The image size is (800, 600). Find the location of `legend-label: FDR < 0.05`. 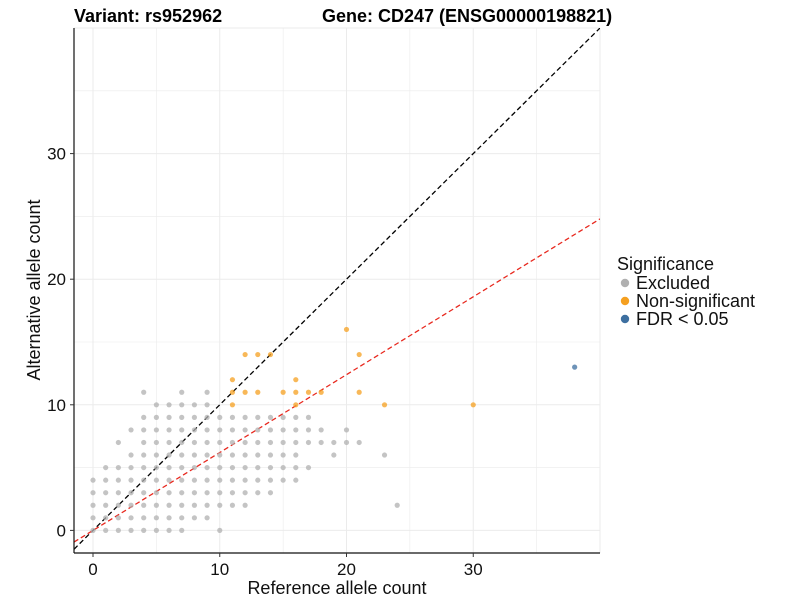

legend-label: FDR < 0.05 is located at coordinates (682, 319).